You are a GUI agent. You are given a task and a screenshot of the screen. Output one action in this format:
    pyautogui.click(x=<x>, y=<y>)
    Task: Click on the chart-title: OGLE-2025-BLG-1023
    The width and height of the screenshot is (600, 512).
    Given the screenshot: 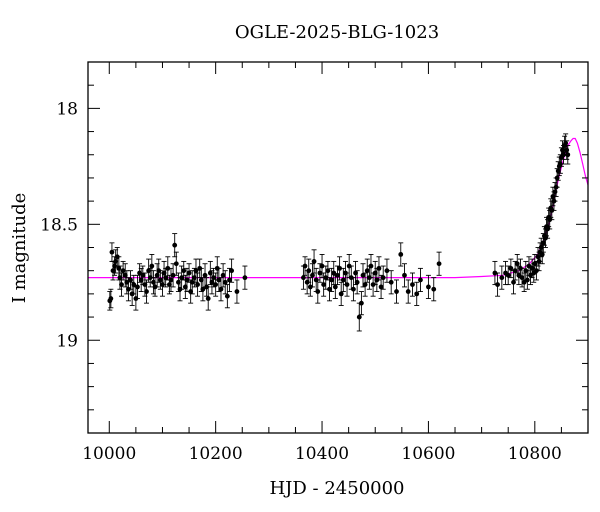 What is the action you would take?
    pyautogui.click(x=337, y=32)
    